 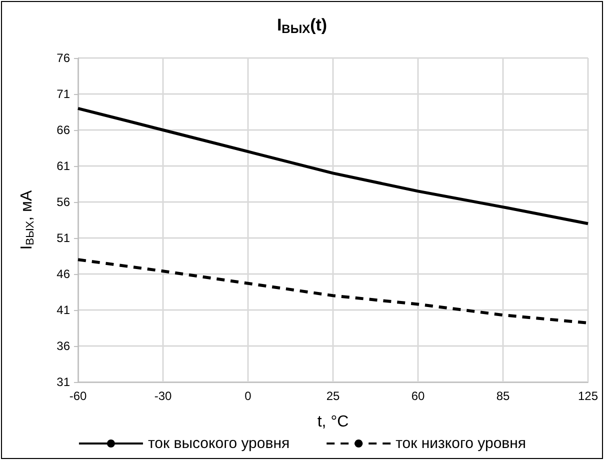 What do you see at coordinates (333, 422) in the screenshot?
I see `x-axis-title: t, °C` at bounding box center [333, 422].